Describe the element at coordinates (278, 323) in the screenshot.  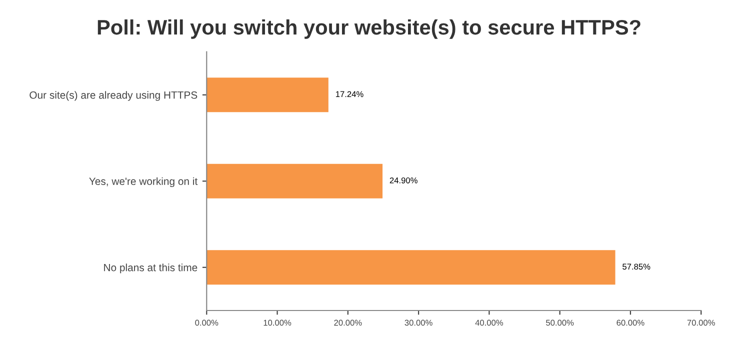
I see `x-tick-label: 10.00%` at that location.